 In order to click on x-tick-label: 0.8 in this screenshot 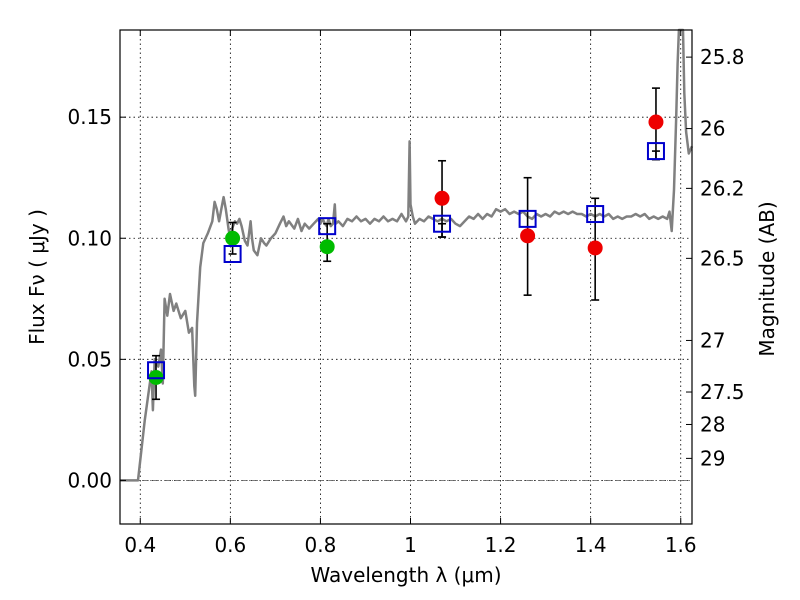, I will do `click(321, 545)`.